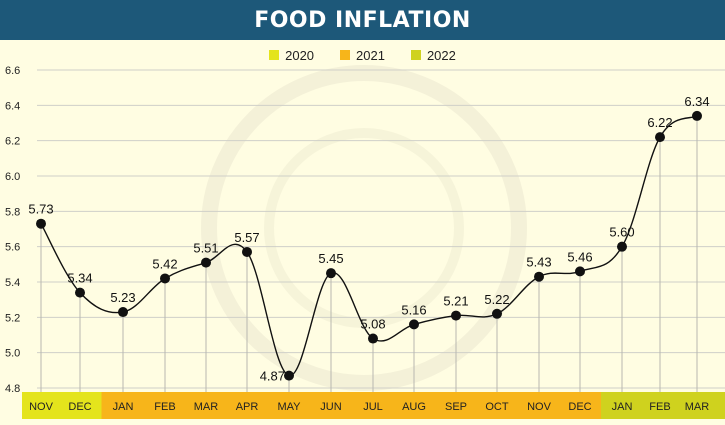  I want to click on data-label: 5.16, so click(413, 309).